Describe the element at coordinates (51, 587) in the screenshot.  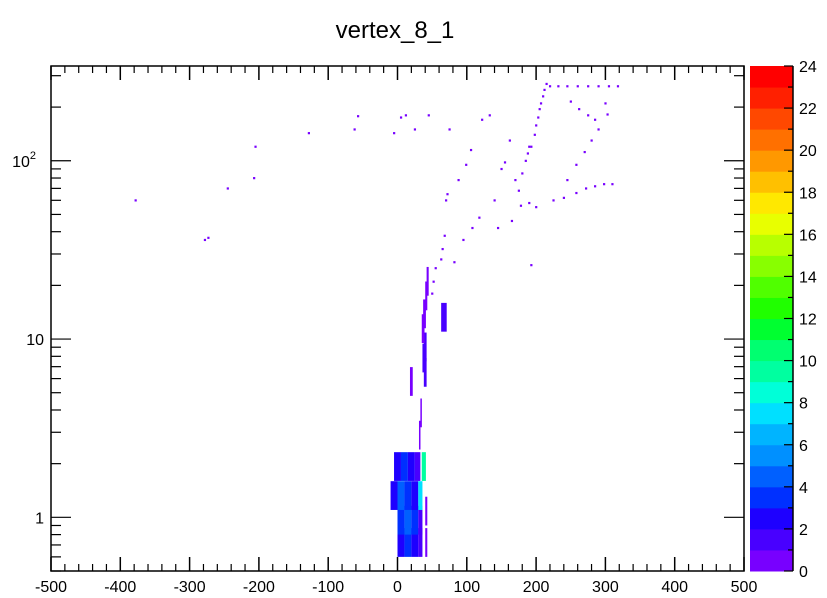
I see `x-tick-label: -500` at that location.